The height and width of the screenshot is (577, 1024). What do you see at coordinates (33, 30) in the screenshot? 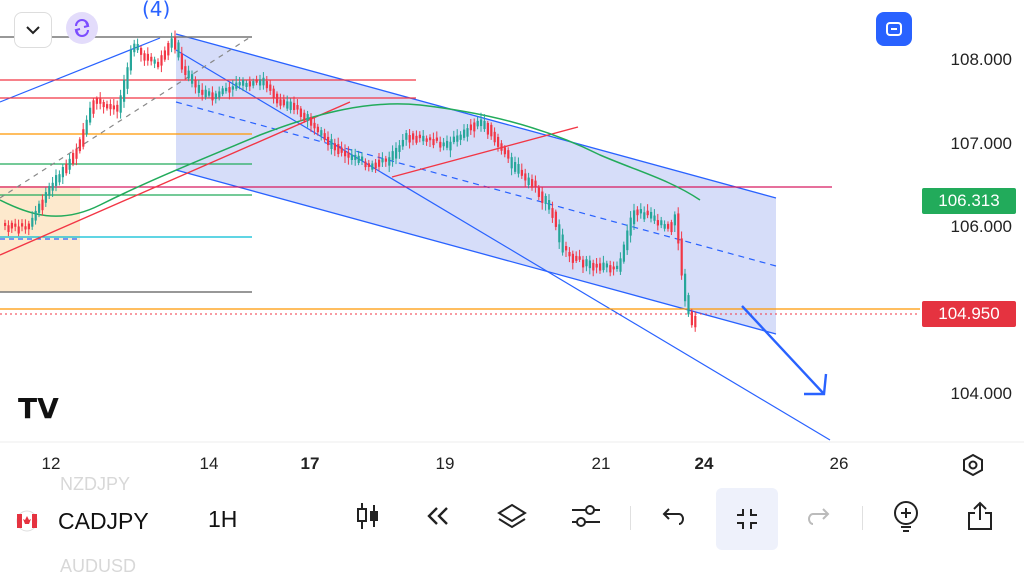
I see `collapse-button` at bounding box center [33, 30].